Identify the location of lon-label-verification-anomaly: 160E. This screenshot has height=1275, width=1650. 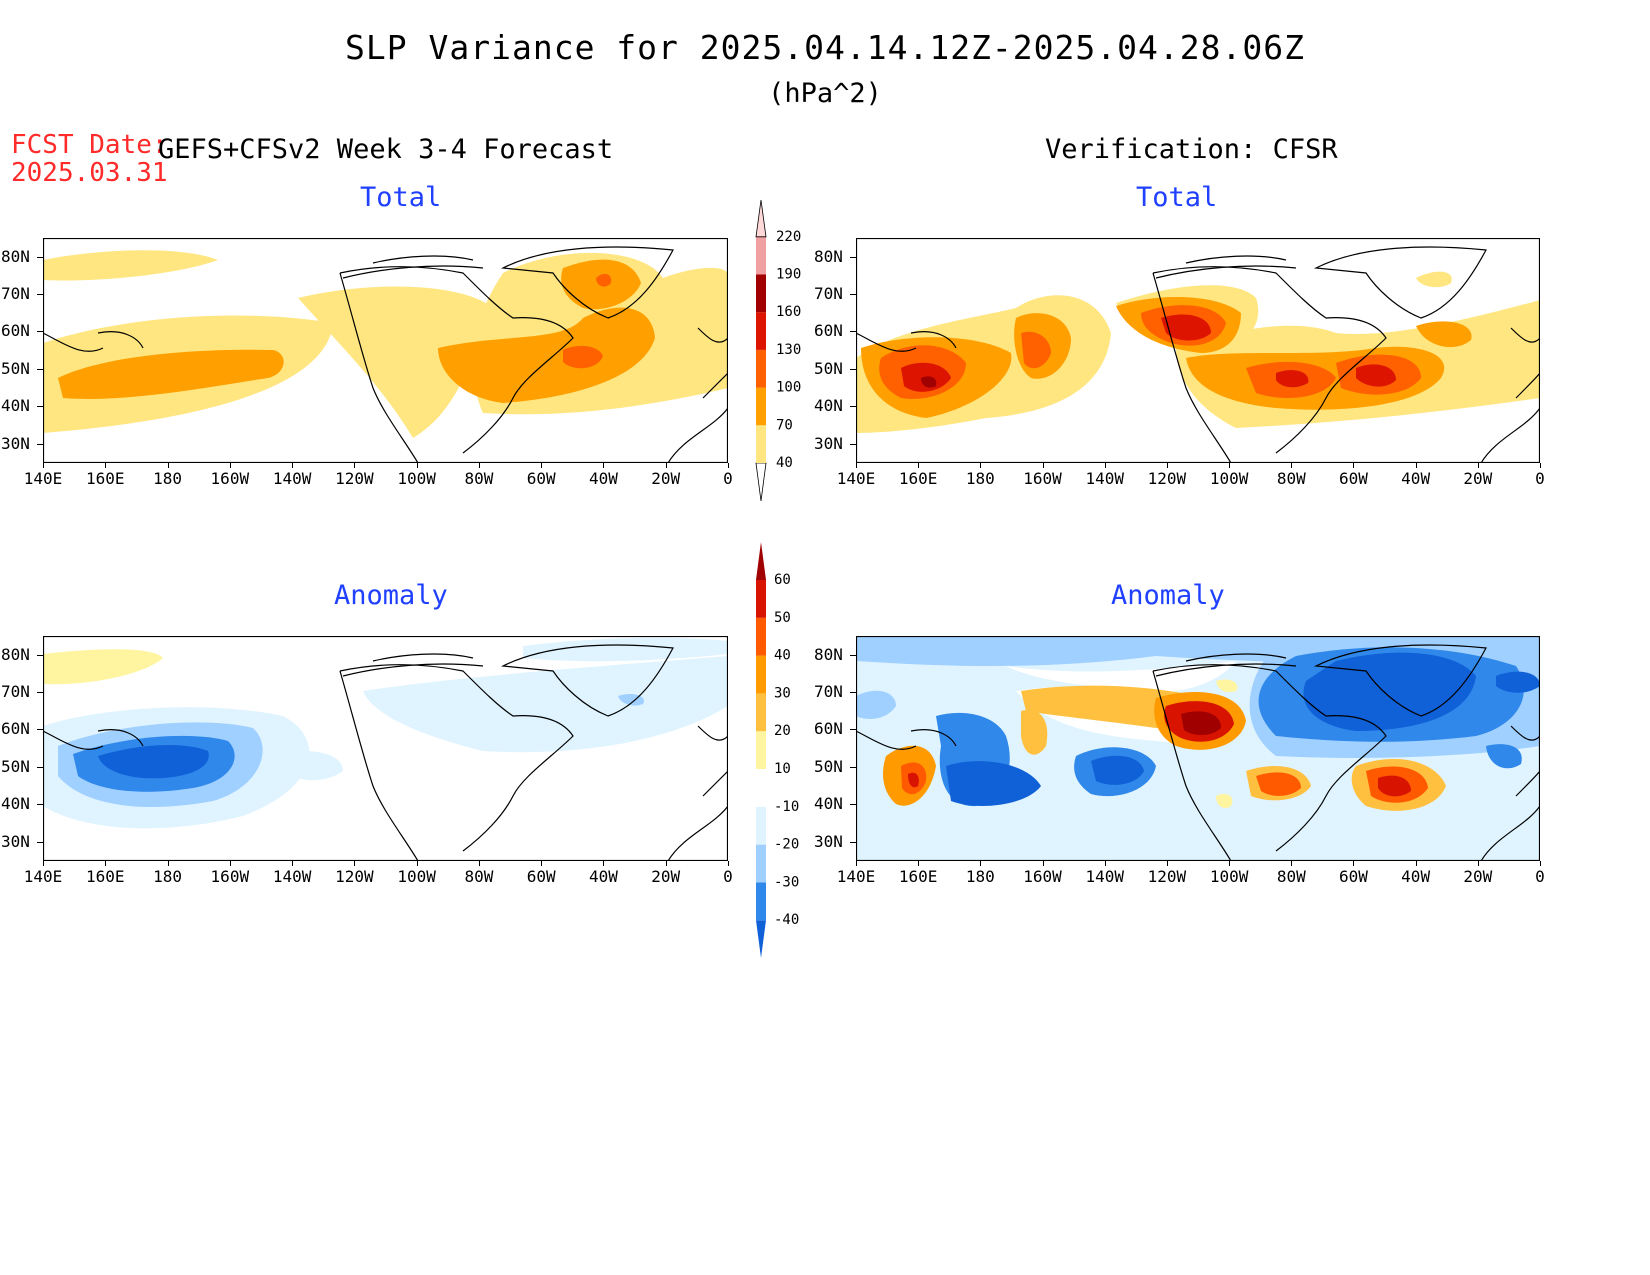
(918, 876).